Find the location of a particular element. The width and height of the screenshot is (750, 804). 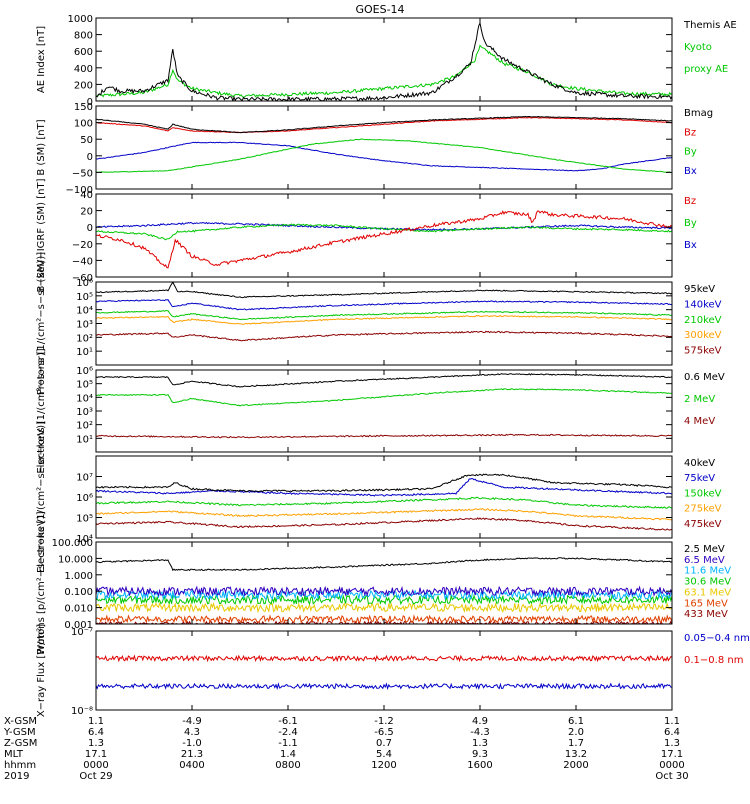

y-axis-label: Protons [1/(cm²−s−sr−keV)] is located at coordinates (41, 323).